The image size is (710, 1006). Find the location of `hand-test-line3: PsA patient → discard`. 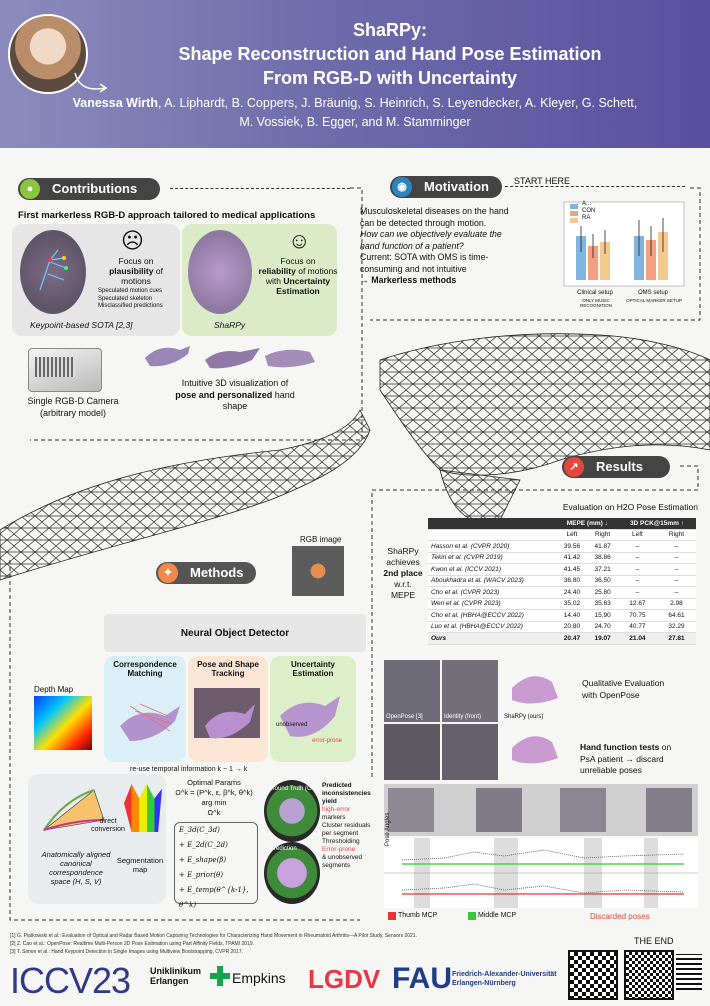

hand-test-line3: PsA patient → discard is located at coordinates (622, 758).